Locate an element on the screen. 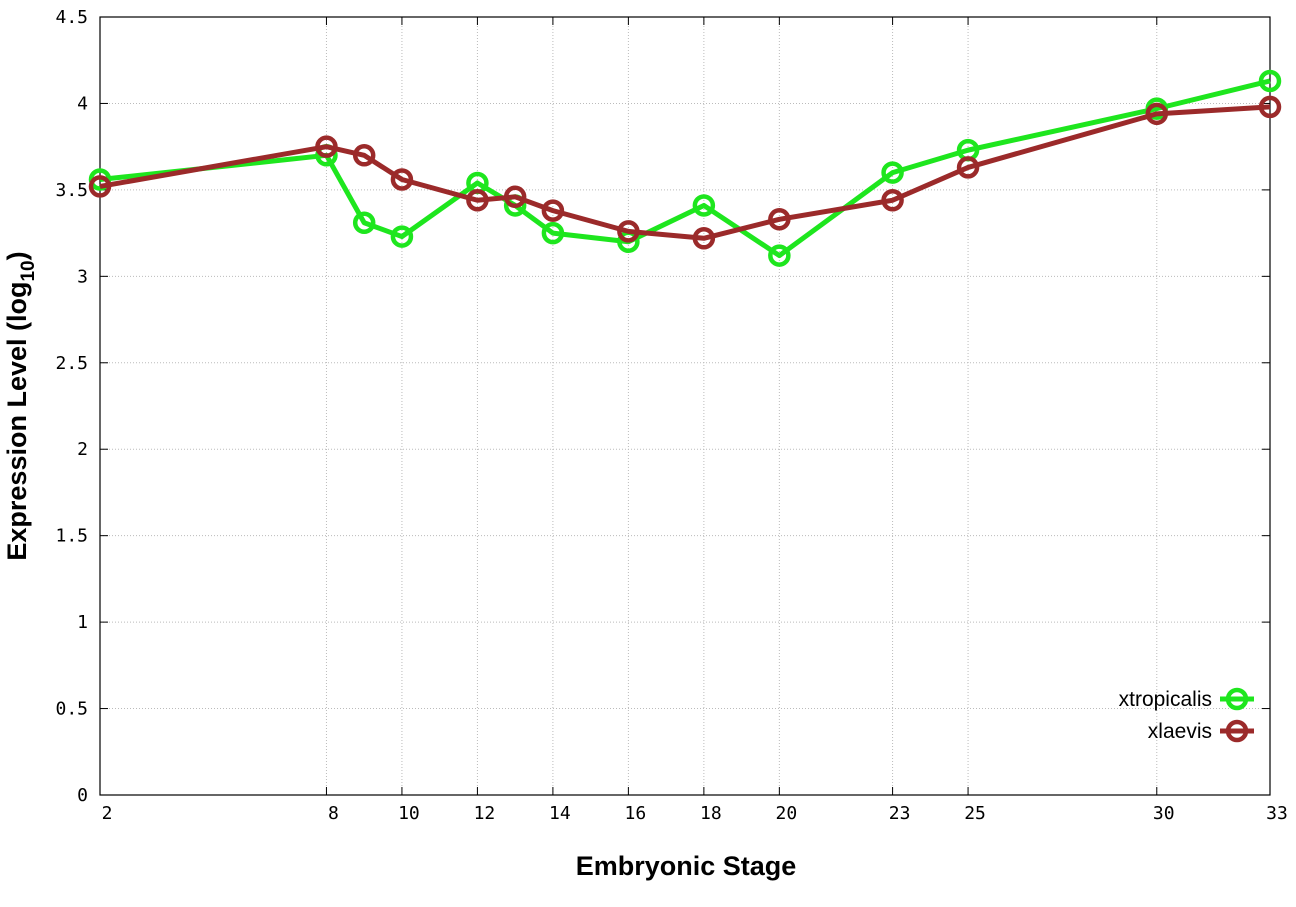 The image size is (1296, 907). x-tick-label: 16 is located at coordinates (636, 813).